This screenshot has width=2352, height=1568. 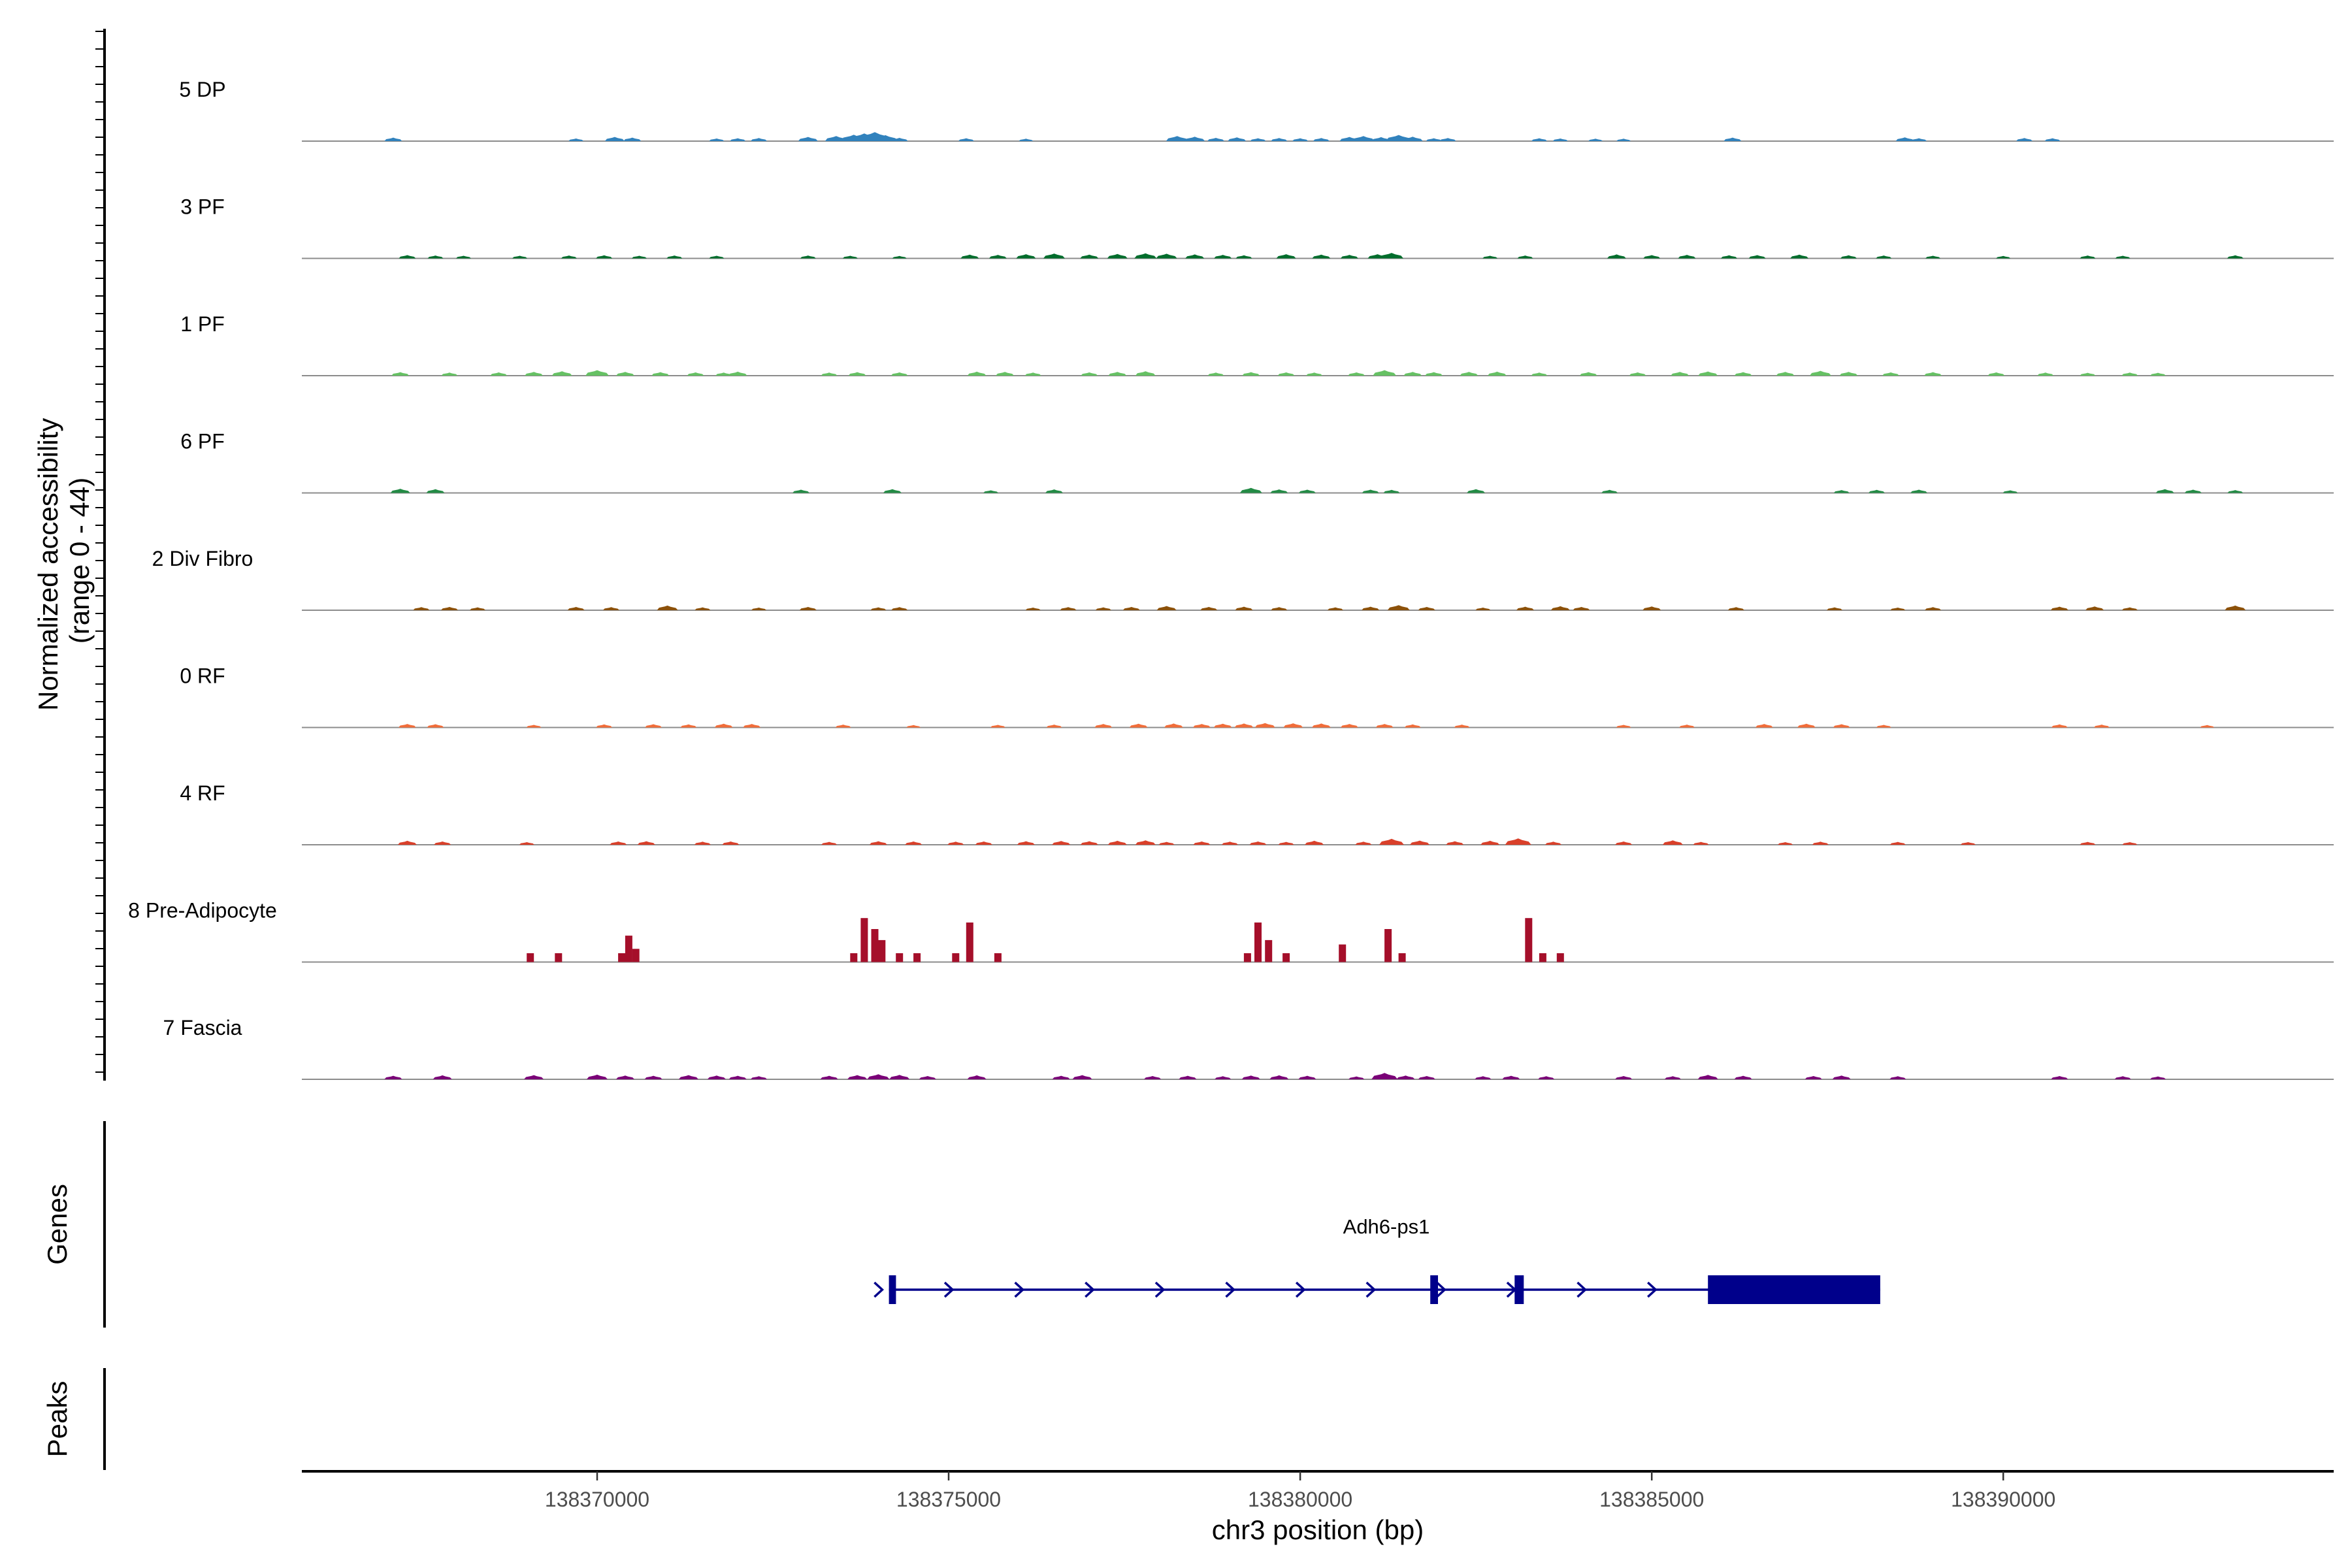 I want to click on coverage-y-axis, so click(x=100, y=555).